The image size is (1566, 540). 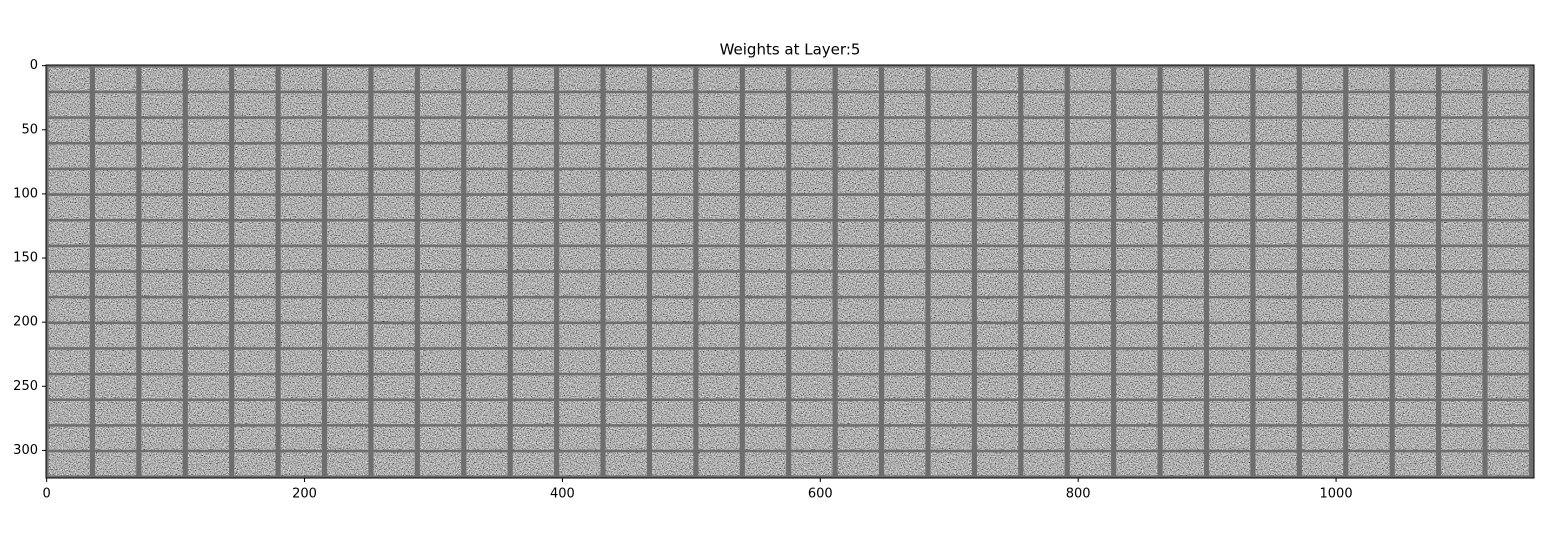 I want to click on y-tick-label: 150, so click(x=25, y=258).